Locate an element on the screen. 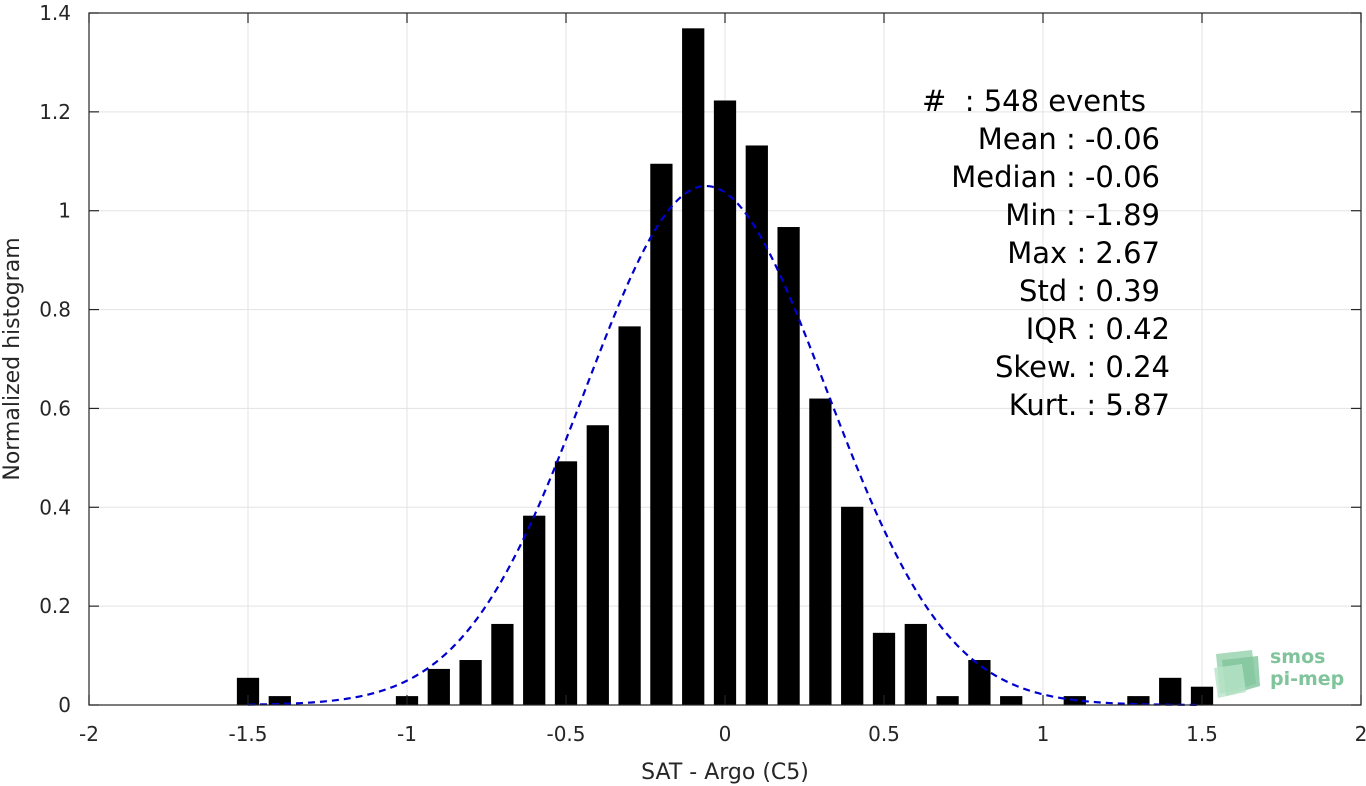  y-tick-label: 0.6 is located at coordinates (55, 408).